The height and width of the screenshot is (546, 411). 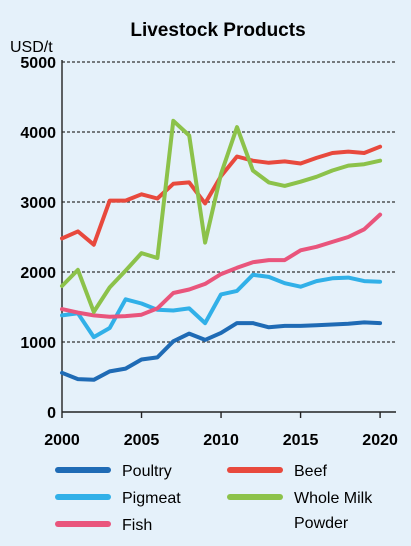 I want to click on y-axis-unit-label: USD/t, so click(x=31, y=47).